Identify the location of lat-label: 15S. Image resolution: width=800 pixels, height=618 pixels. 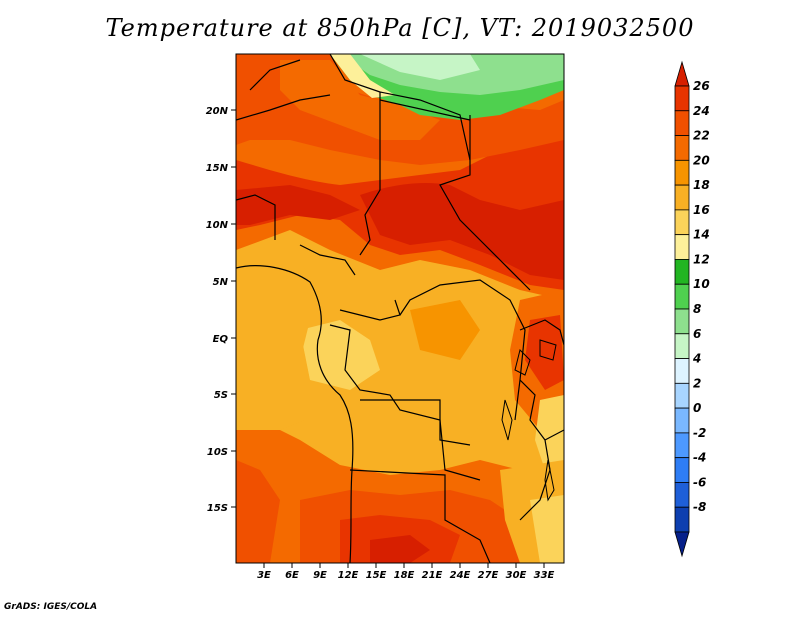
(217, 508).